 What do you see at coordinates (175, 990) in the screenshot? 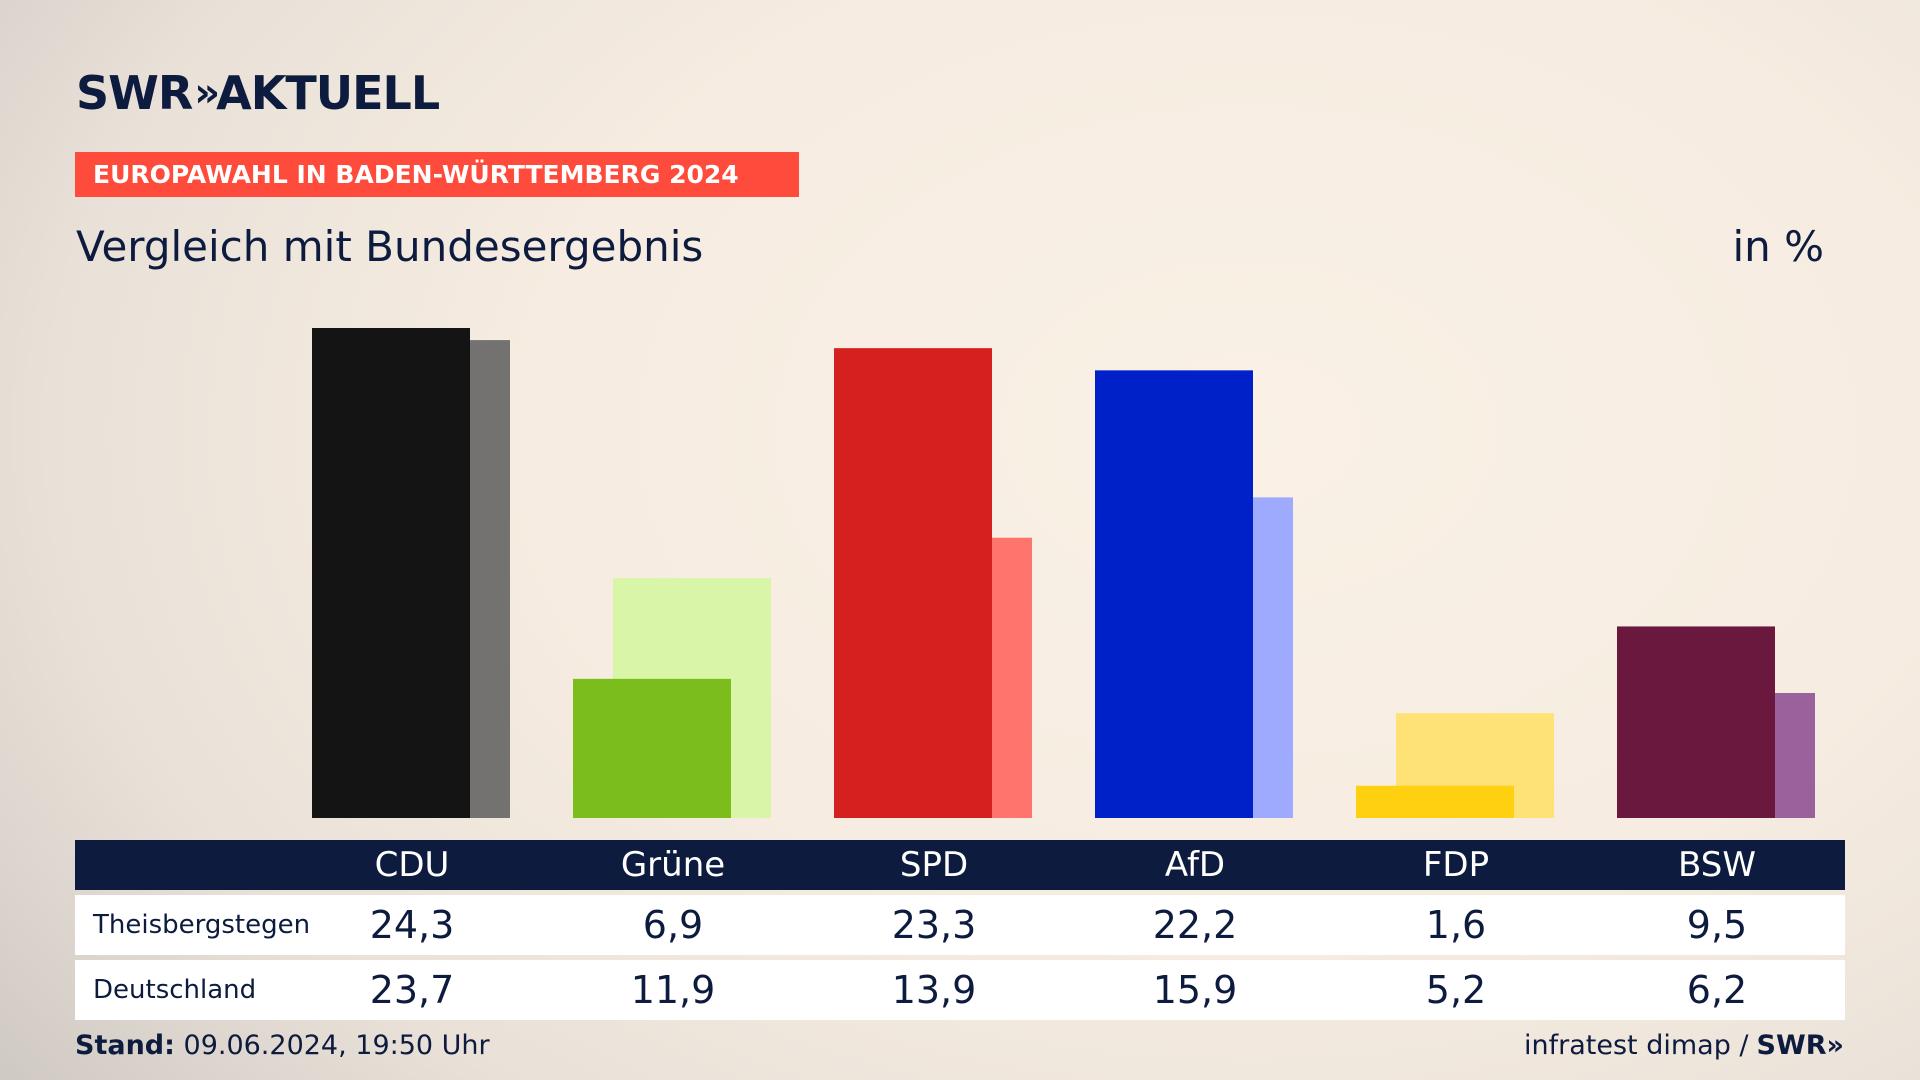
I see `row-label: Deutschland` at bounding box center [175, 990].